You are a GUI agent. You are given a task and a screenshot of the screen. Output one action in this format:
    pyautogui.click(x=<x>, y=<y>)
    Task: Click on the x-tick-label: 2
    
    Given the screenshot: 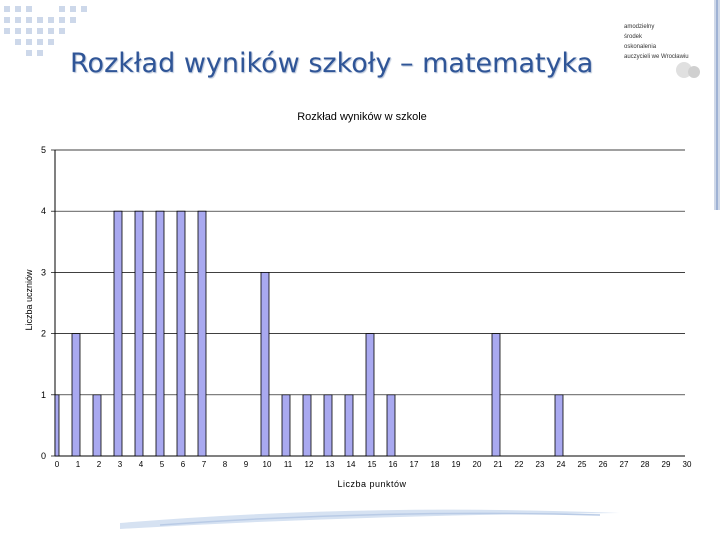 What is the action you would take?
    pyautogui.click(x=99, y=464)
    